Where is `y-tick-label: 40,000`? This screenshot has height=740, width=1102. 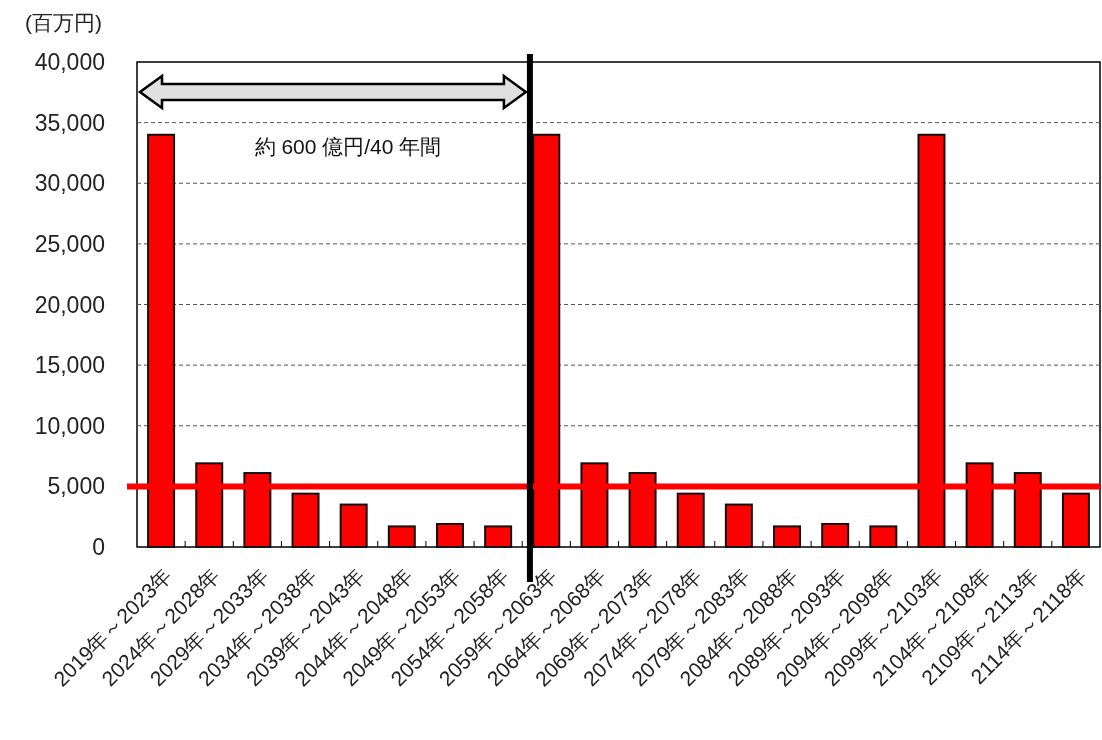
y-tick-label: 40,000 is located at coordinates (69, 62).